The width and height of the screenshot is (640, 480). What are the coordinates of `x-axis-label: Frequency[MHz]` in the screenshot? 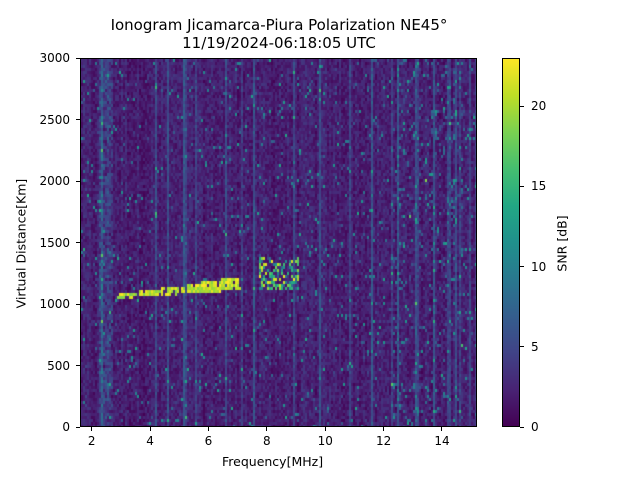 It's located at (273, 461).